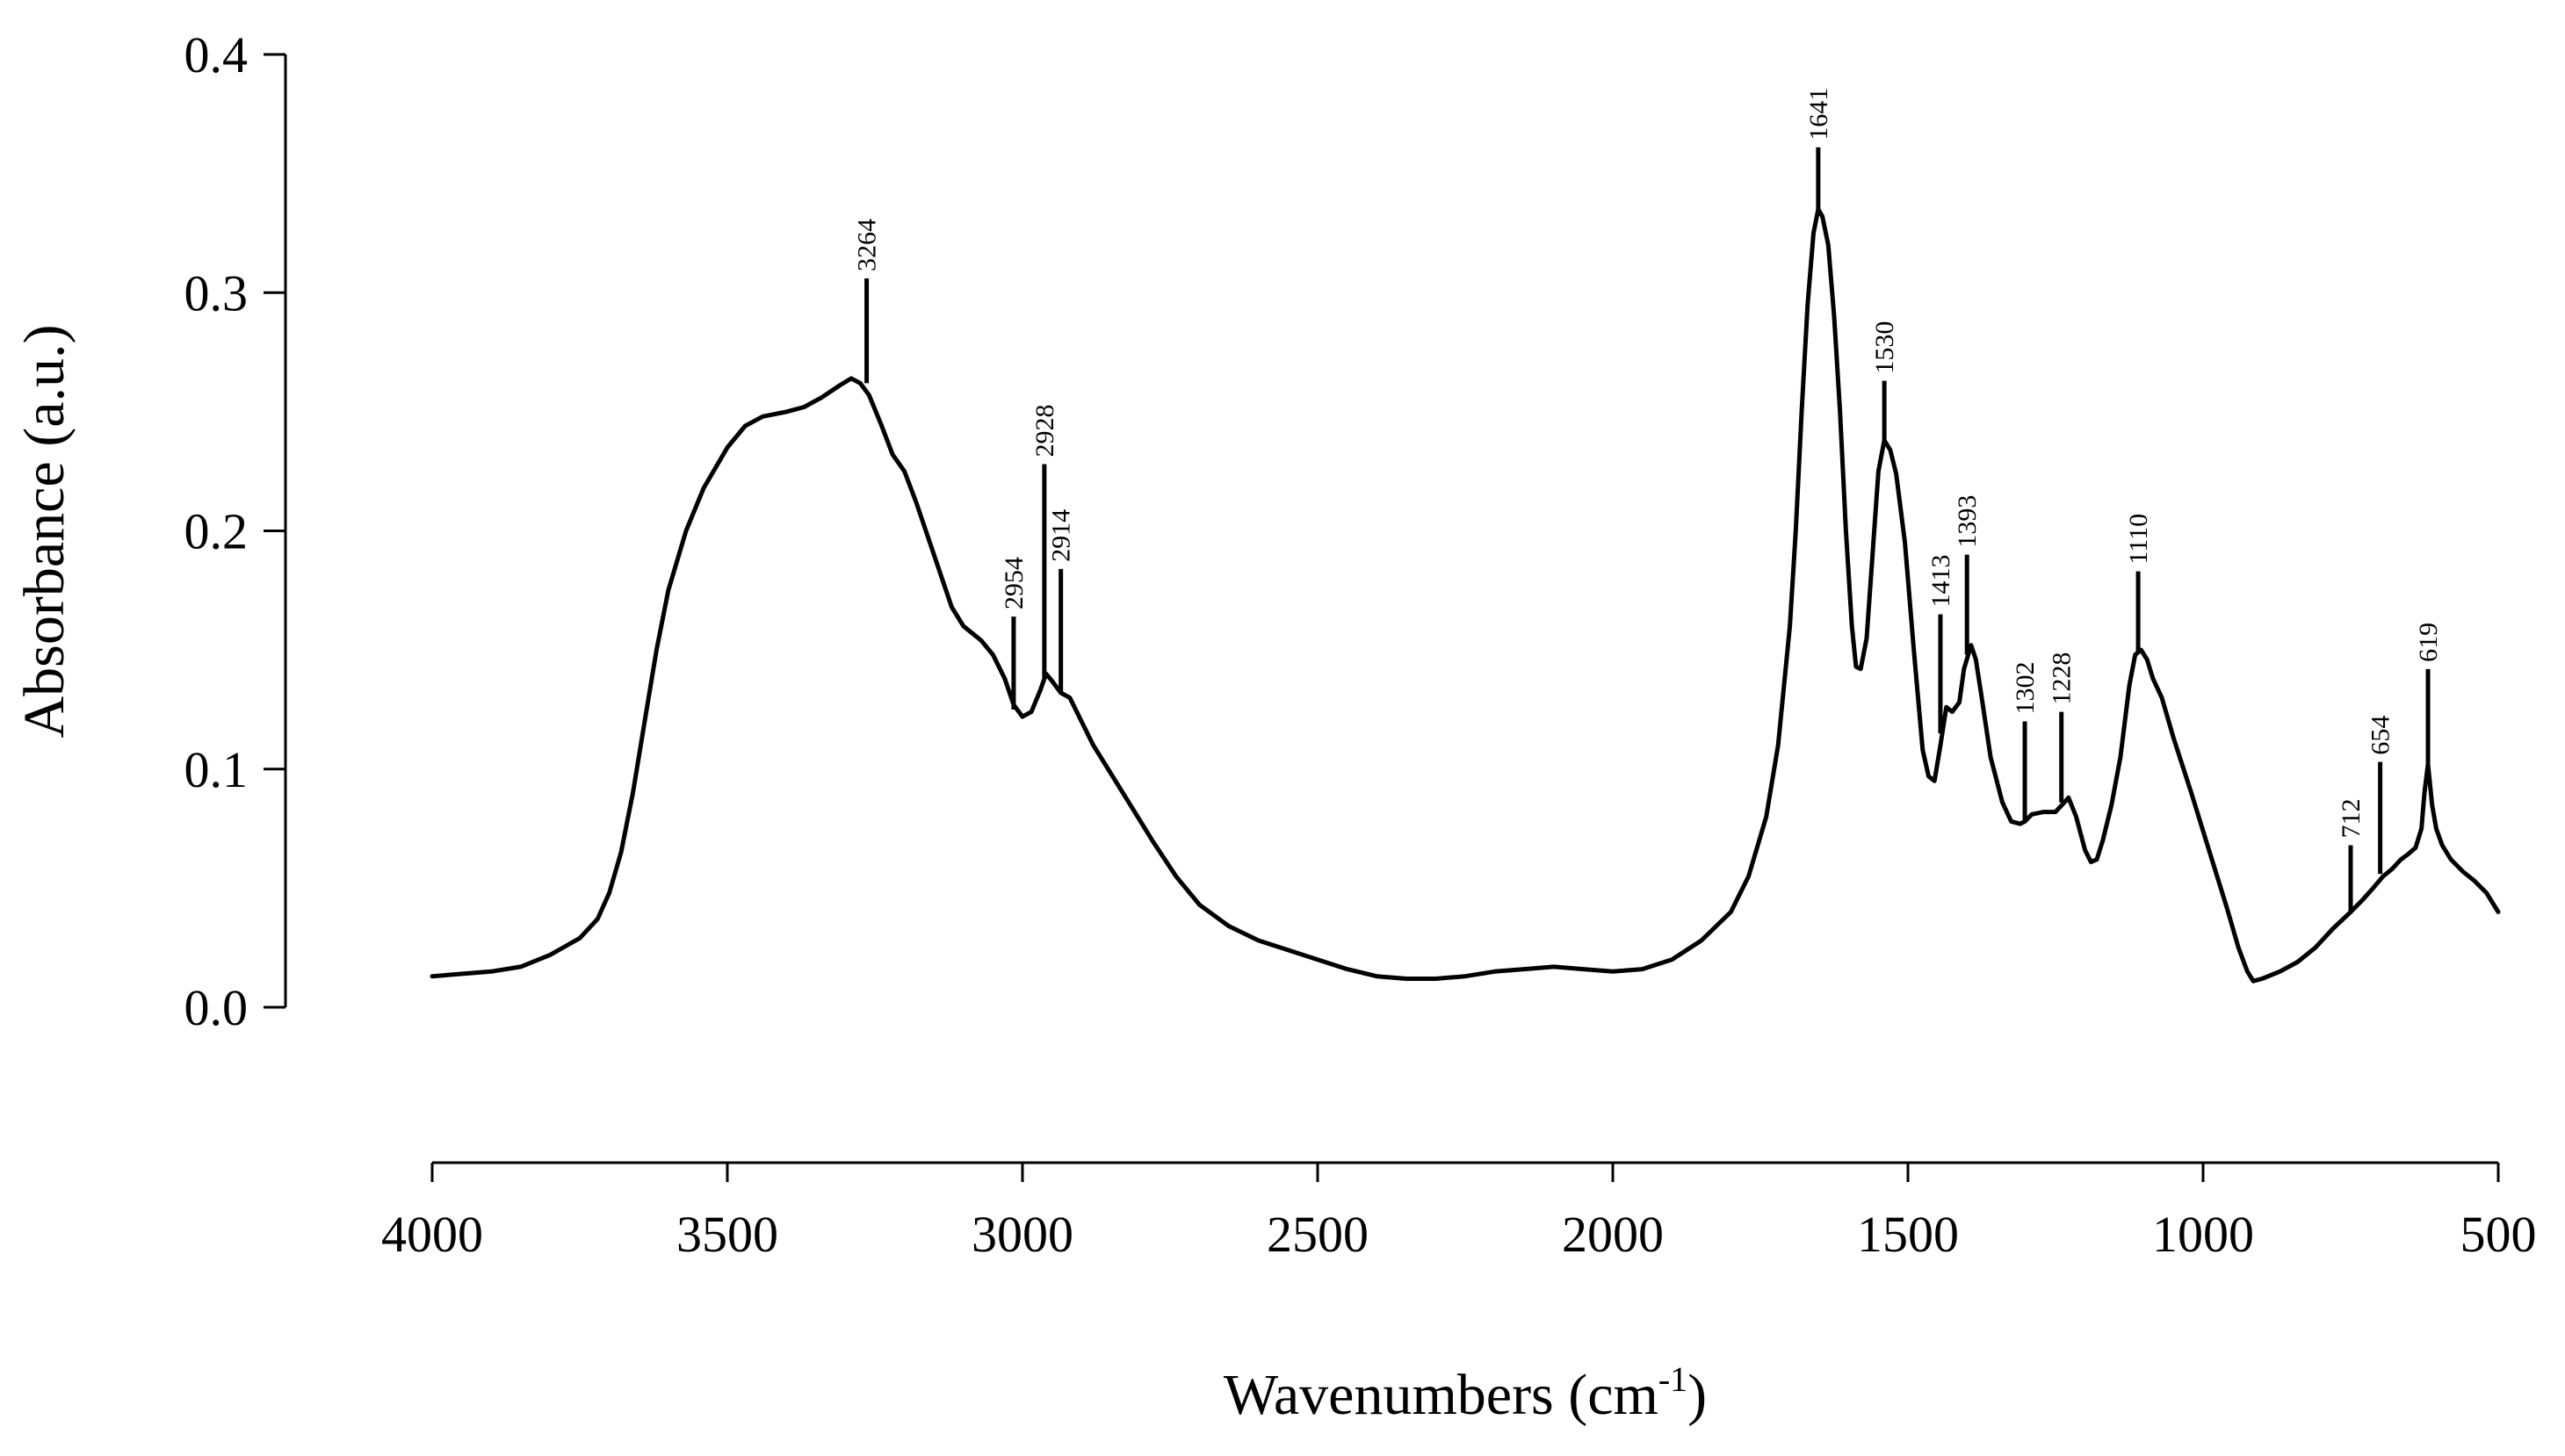  What do you see at coordinates (867, 245) in the screenshot?
I see `peak-label: 3264` at bounding box center [867, 245].